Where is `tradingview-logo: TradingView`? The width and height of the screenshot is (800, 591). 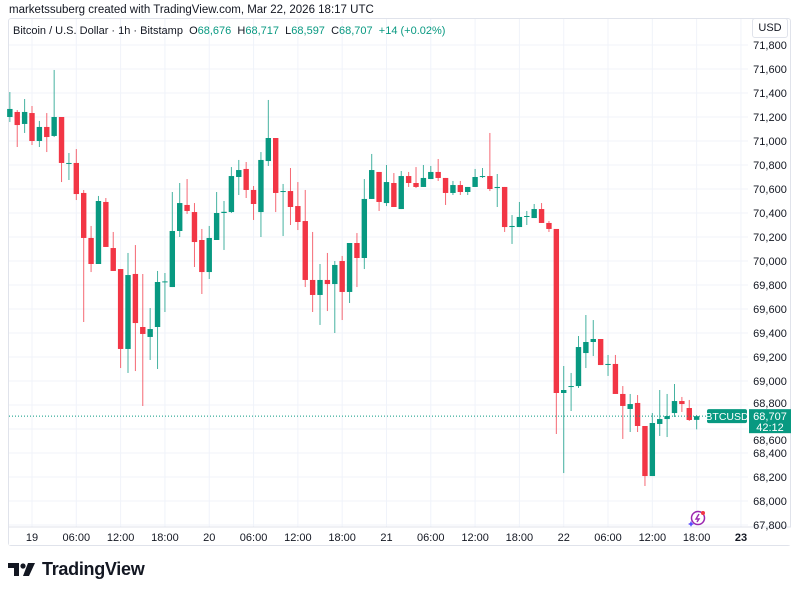 tradingview-logo: TradingView is located at coordinates (76, 569).